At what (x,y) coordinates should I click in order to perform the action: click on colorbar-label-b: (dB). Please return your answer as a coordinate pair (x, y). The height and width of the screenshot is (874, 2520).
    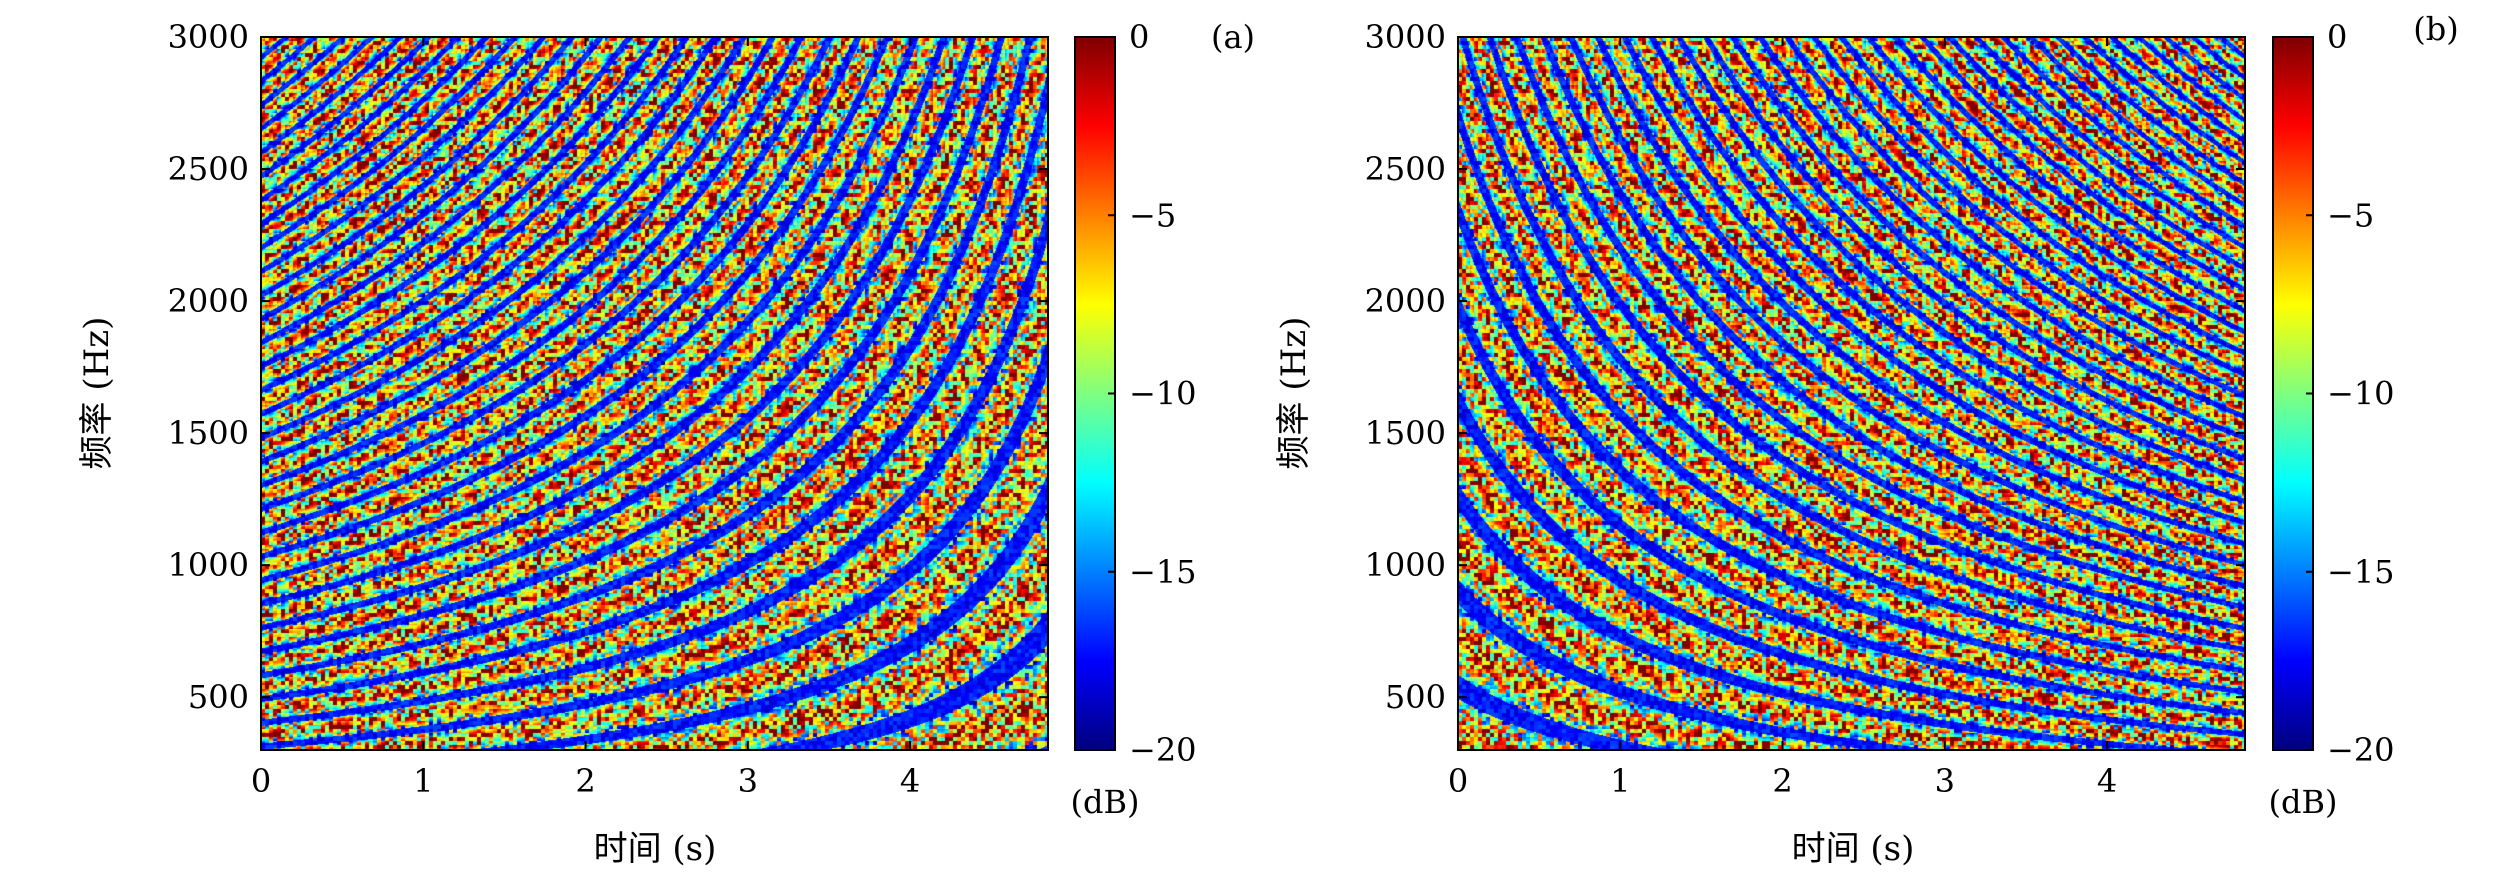
    Looking at the image, I should click on (2303, 802).